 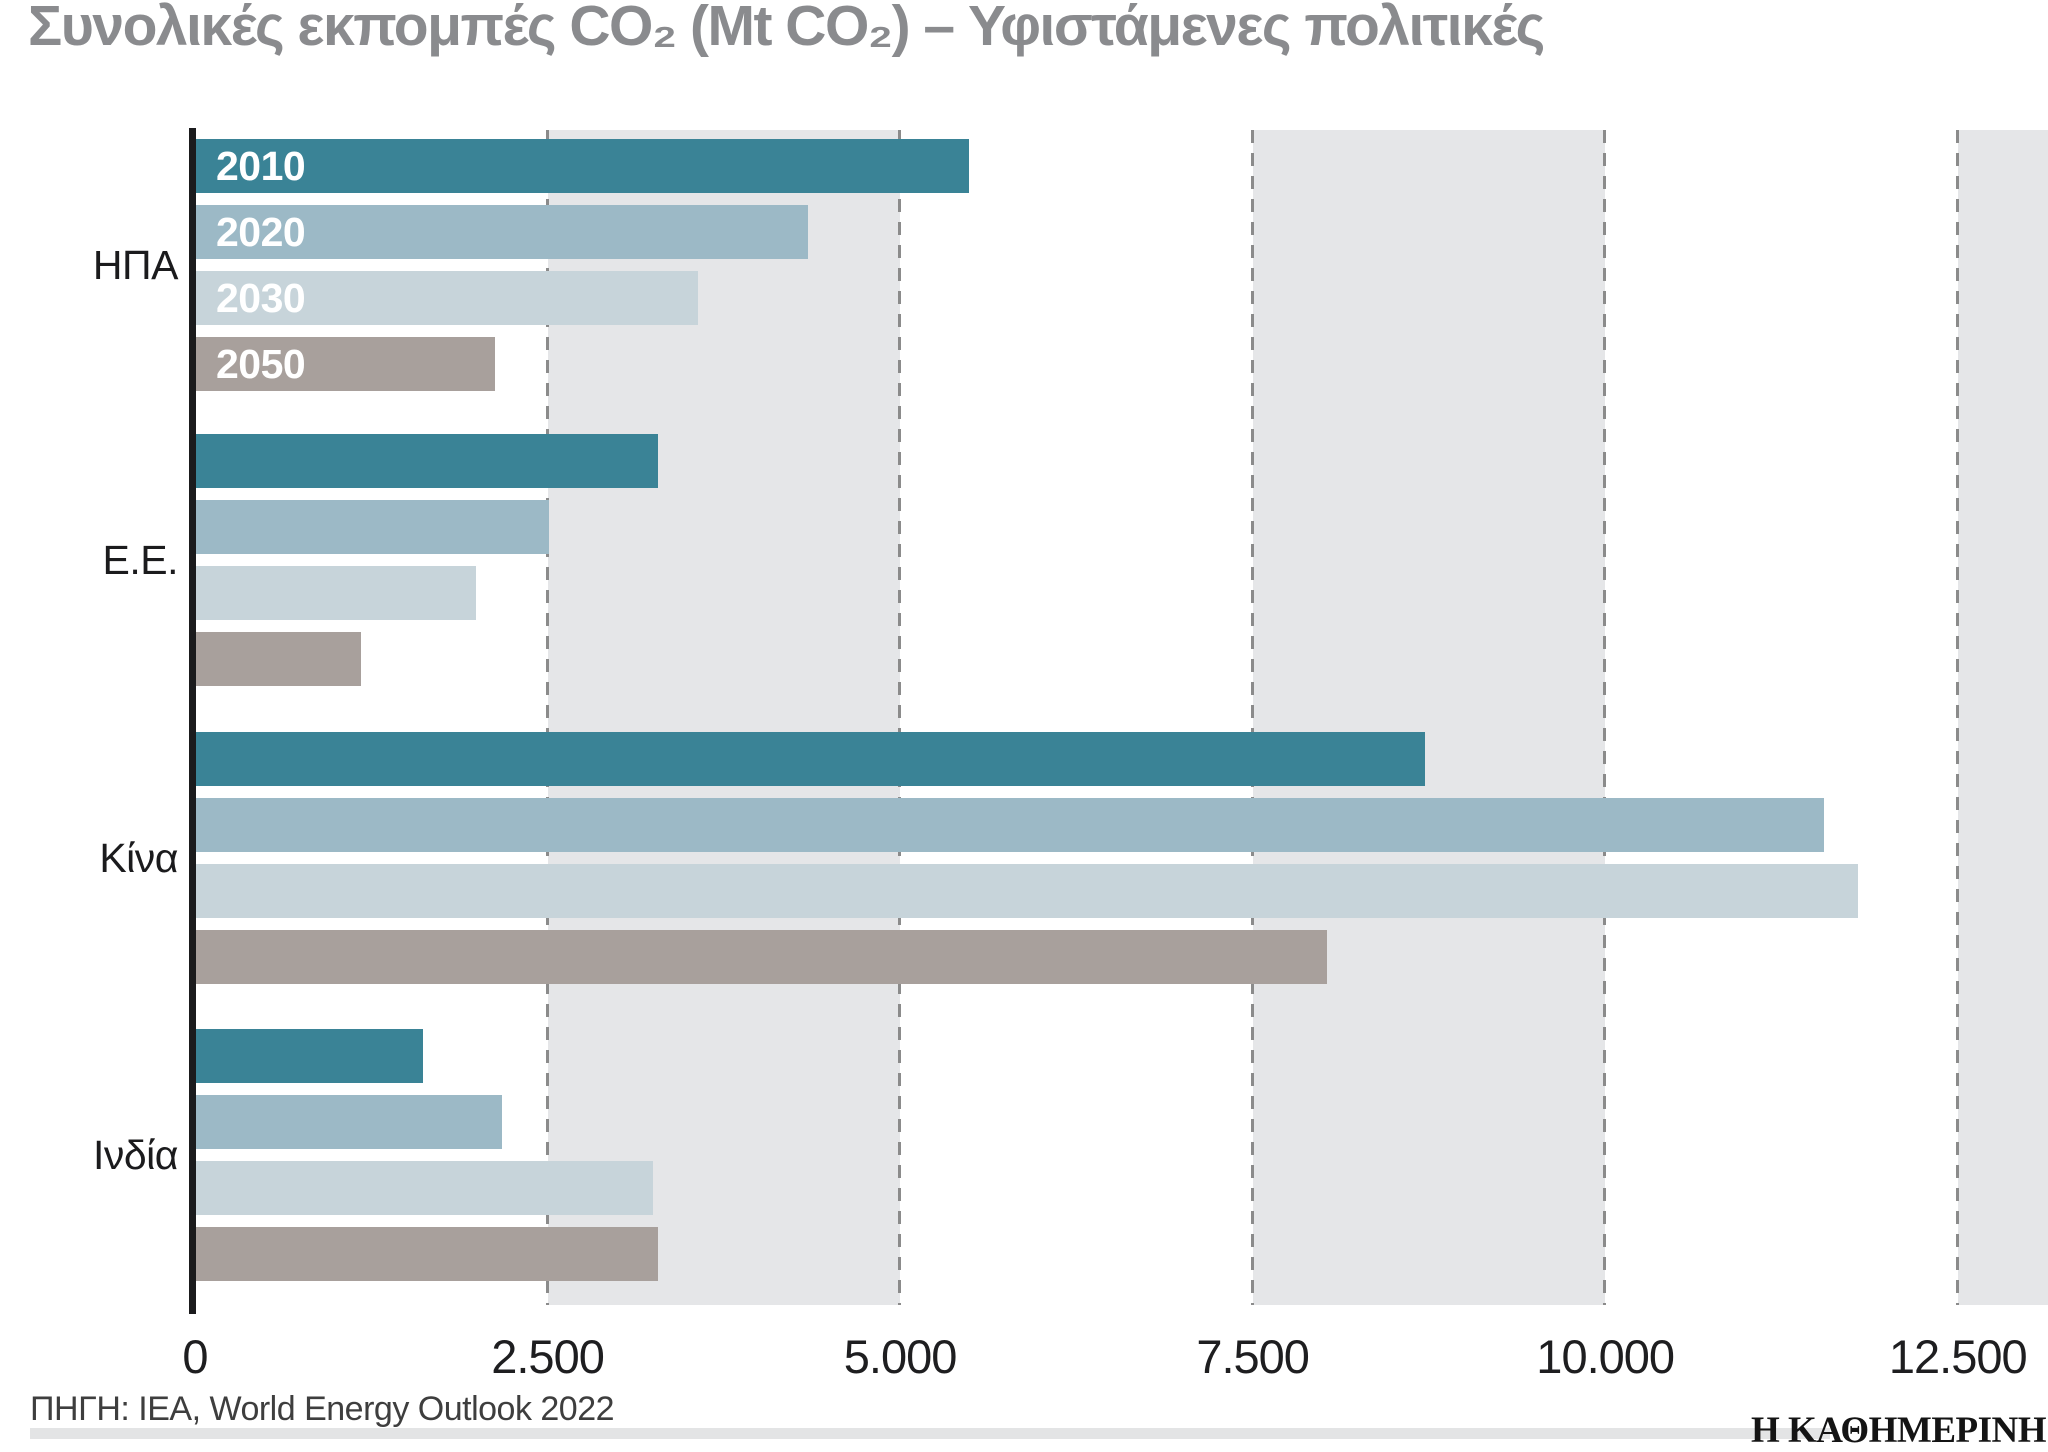 I want to click on x-tick-label-7500: 7.500, so click(x=1253, y=1356).